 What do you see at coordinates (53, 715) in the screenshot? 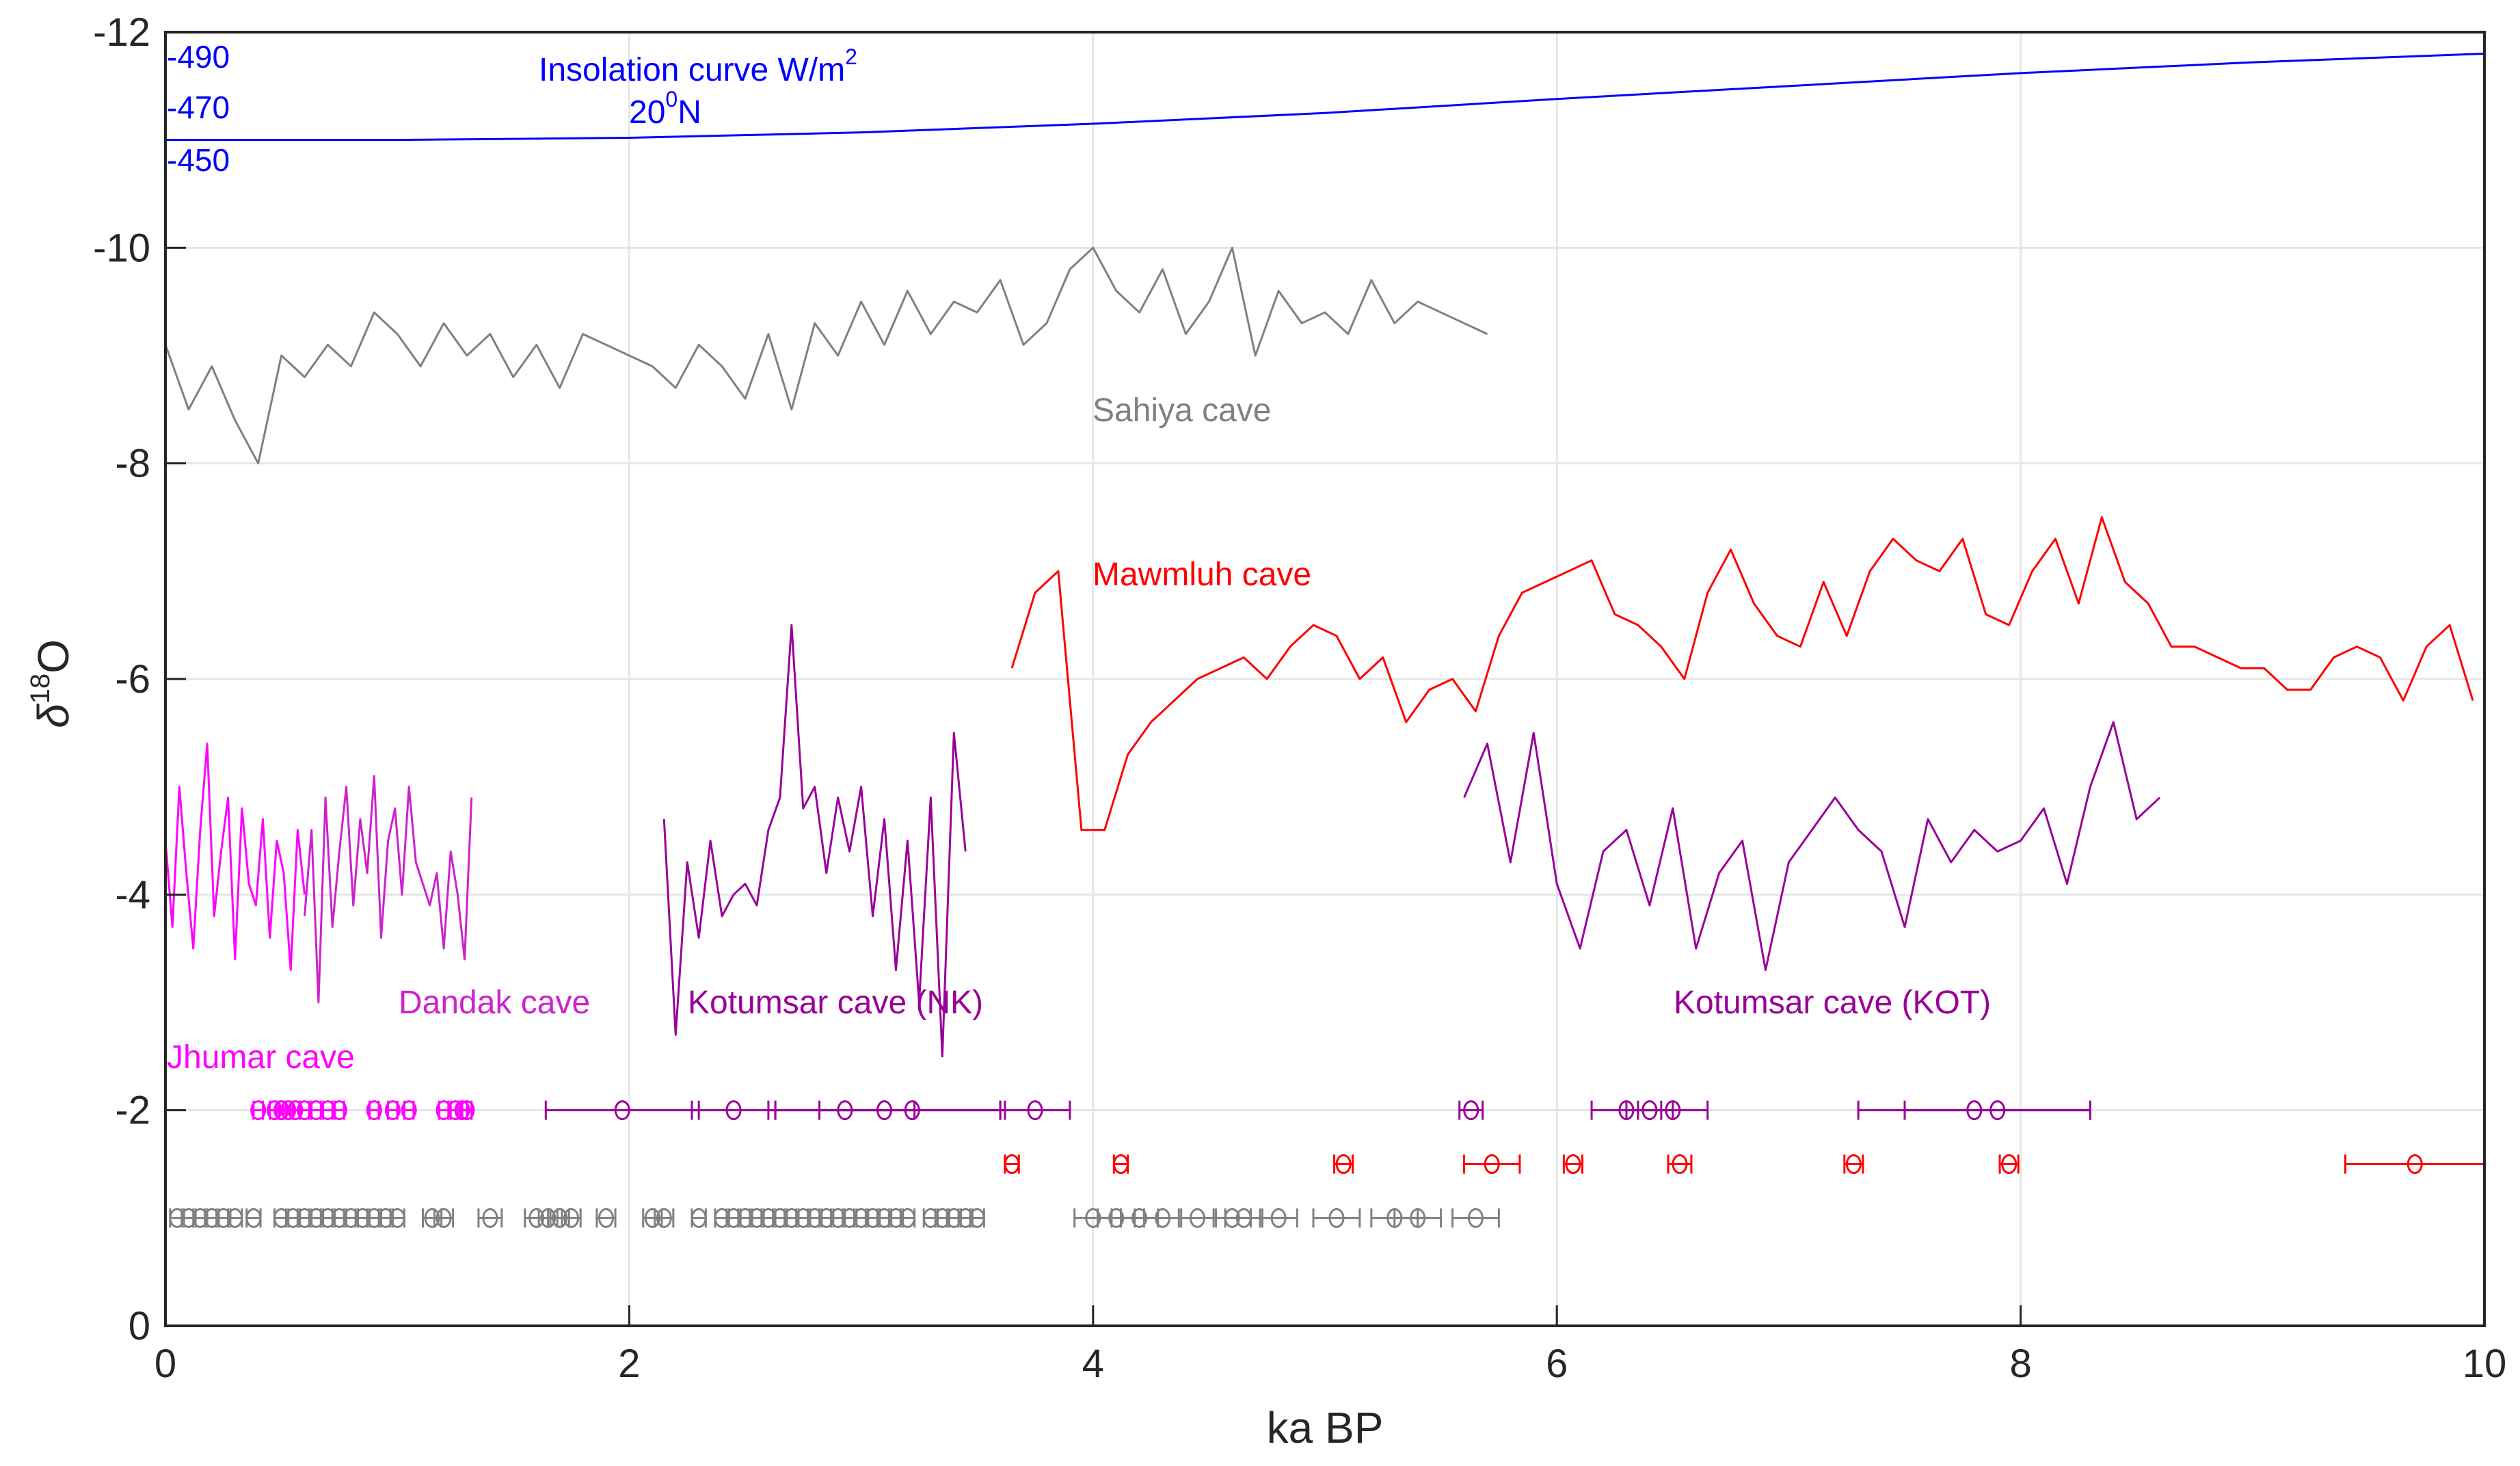
I see `y-axis-label-delta: δ` at bounding box center [53, 715].